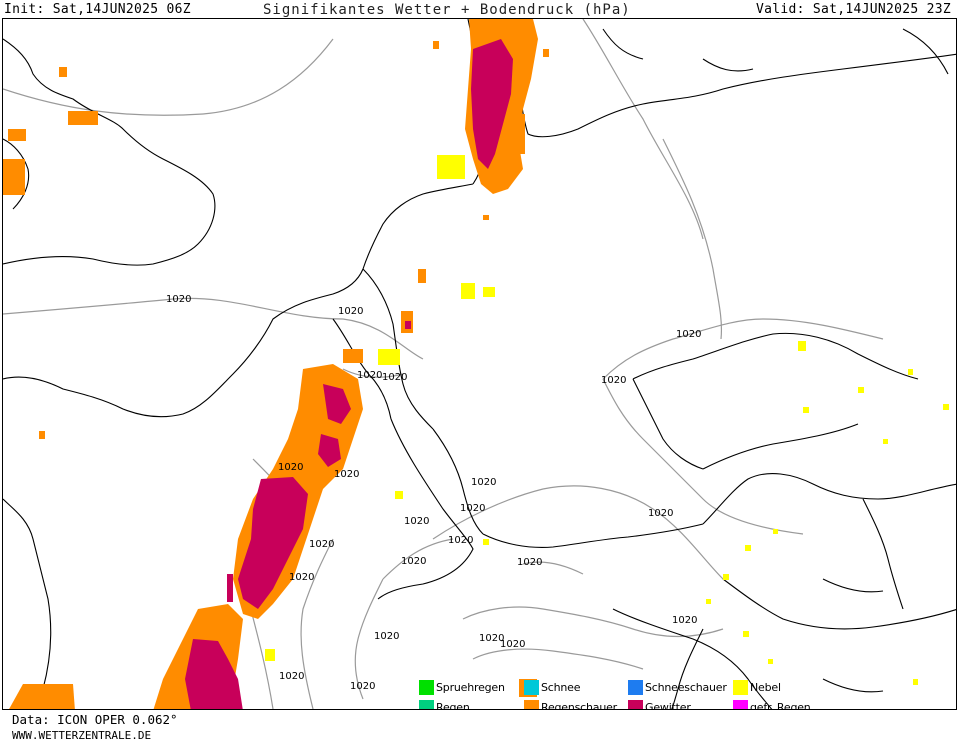 The image size is (959, 742). Describe the element at coordinates (453, 705) in the screenshot. I see `legend-label: Regen` at that location.